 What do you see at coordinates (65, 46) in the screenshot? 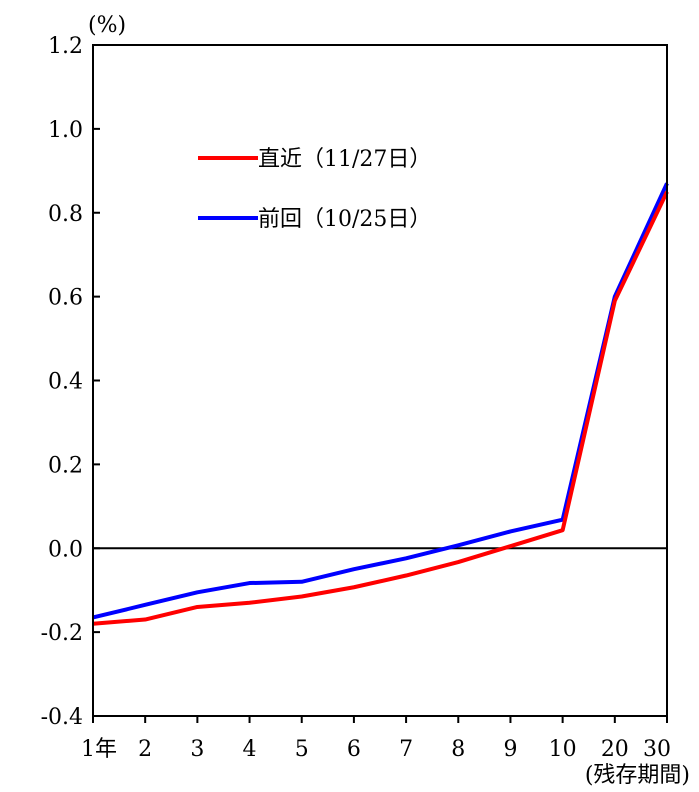
I see `y-tick-label: 1.2` at bounding box center [65, 46].